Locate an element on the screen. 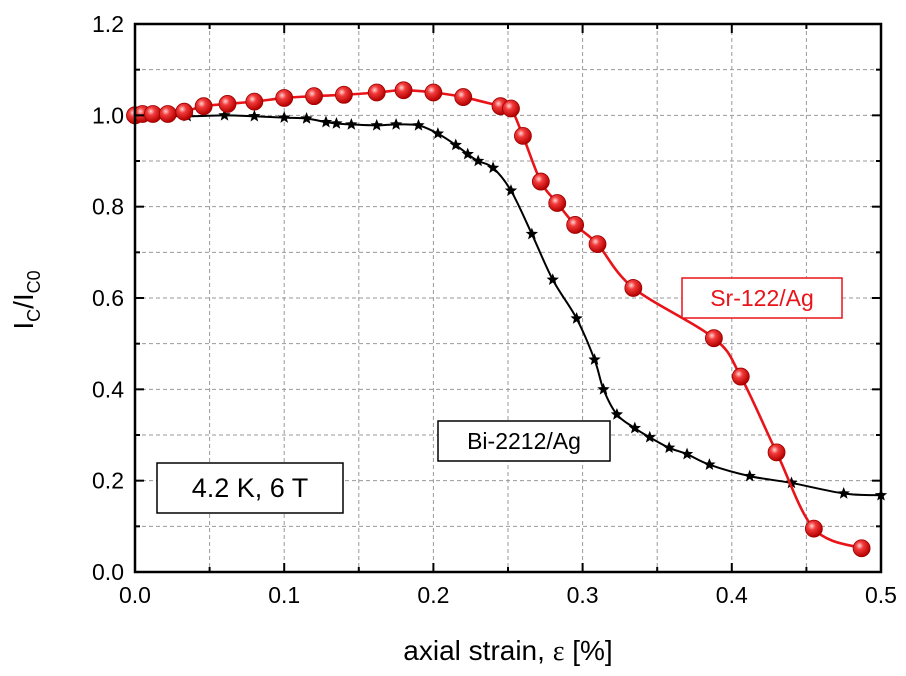 This screenshot has width=906, height=676. y-tick-label: 1.2 is located at coordinates (108, 24).